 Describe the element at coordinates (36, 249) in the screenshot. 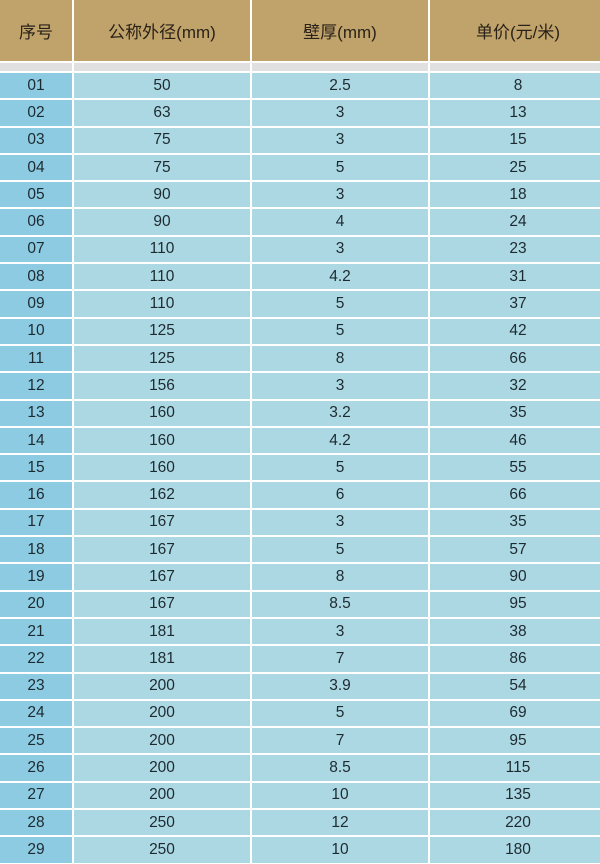

I see `cell-index: 07` at that location.